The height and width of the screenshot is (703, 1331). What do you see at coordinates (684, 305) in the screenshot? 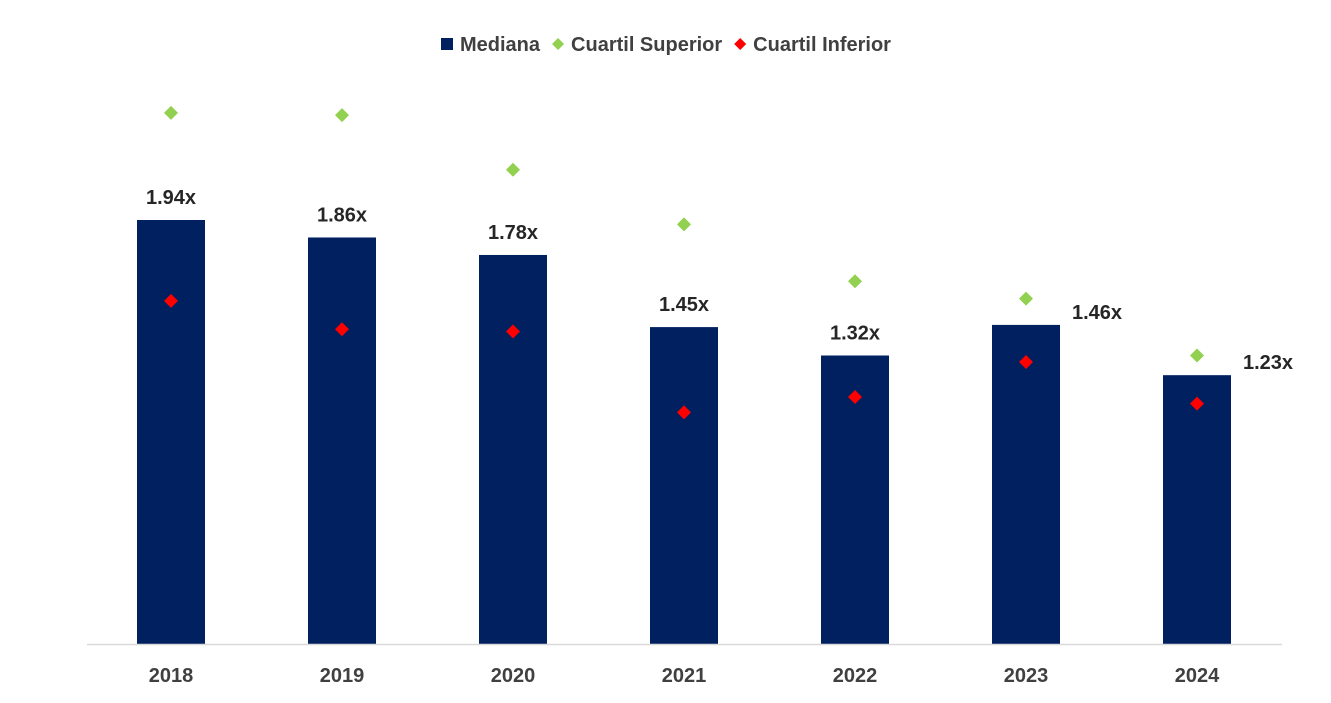
I see `data-label-2021: 1.45x` at bounding box center [684, 305].